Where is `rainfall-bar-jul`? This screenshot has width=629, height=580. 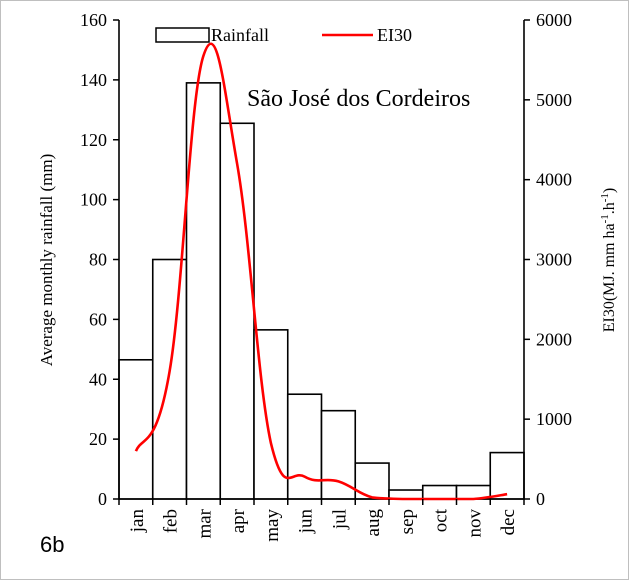
rainfall-bar-jul is located at coordinates (338, 454).